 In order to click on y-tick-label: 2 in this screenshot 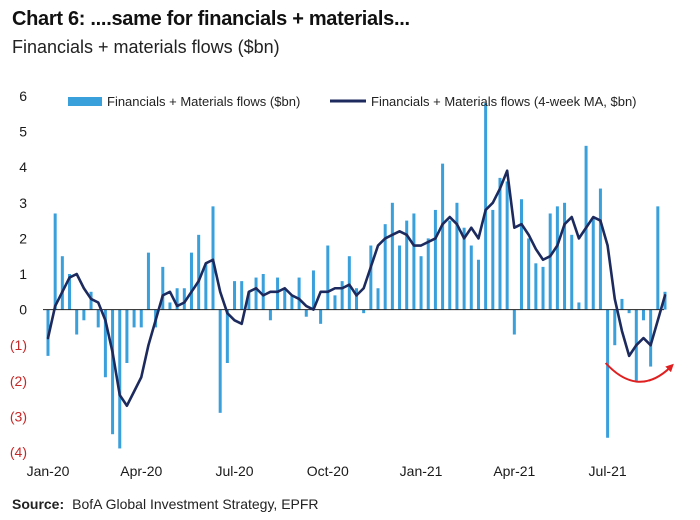, I will do `click(23, 238)`.